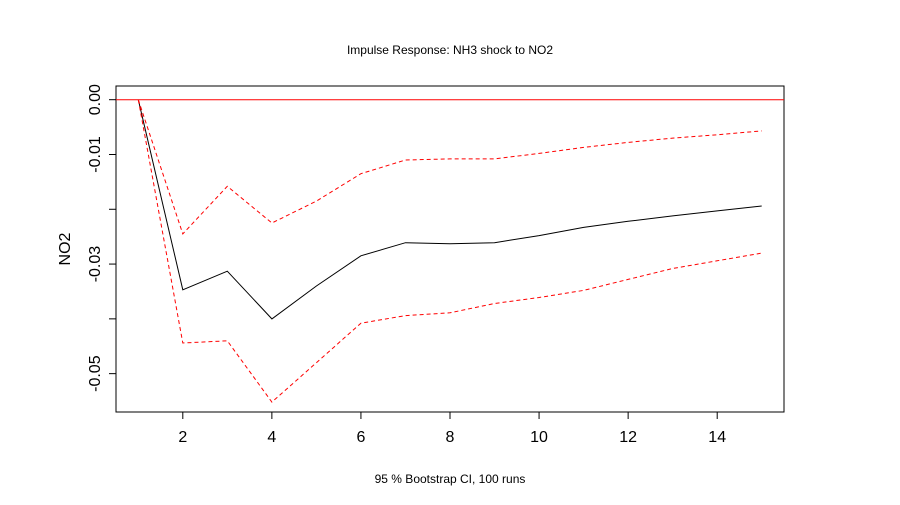 The width and height of the screenshot is (900, 505). I want to click on x-tick-label: 10, so click(539, 437).